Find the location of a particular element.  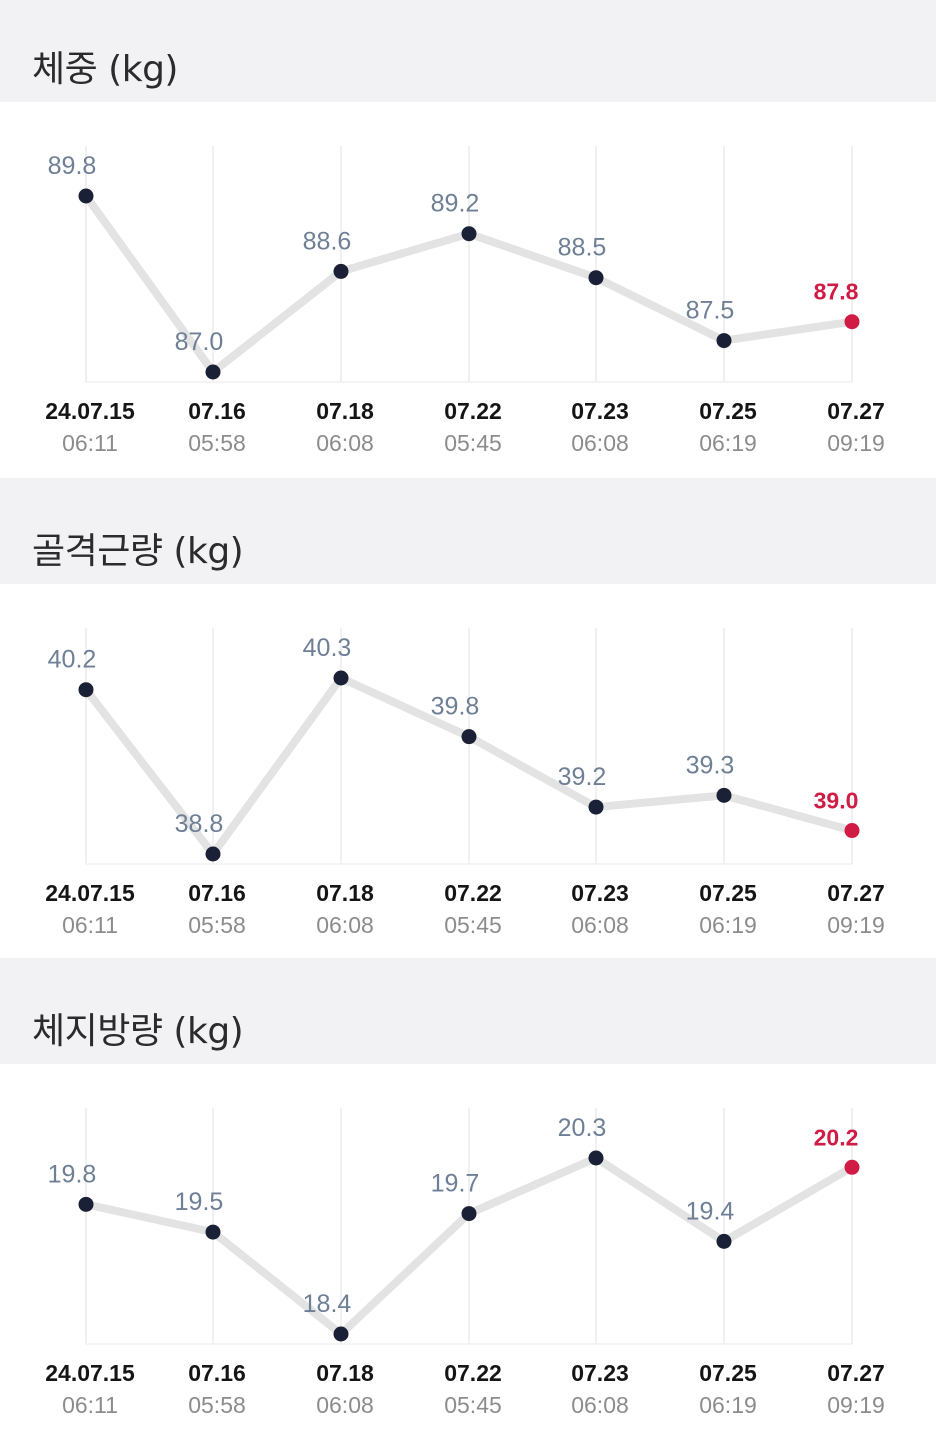

value-label: 40.3 is located at coordinates (327, 648).